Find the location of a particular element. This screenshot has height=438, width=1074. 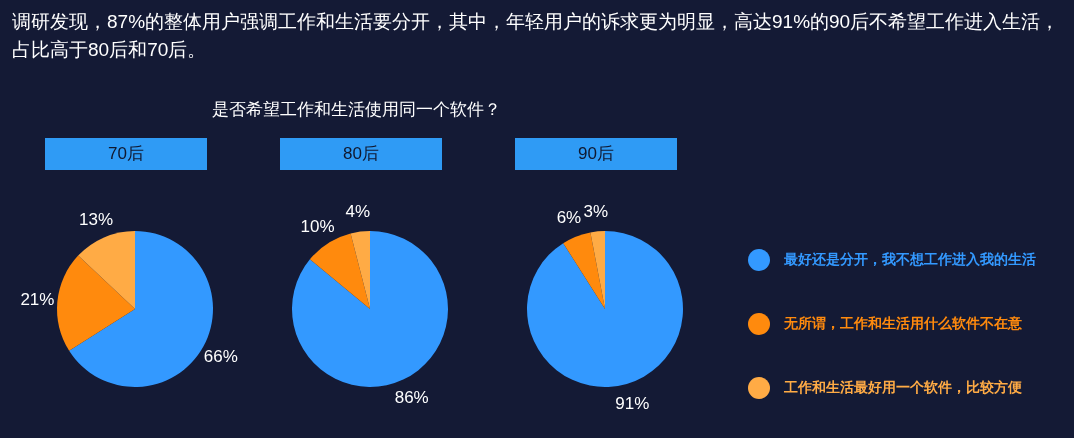

data-label: 3% is located at coordinates (596, 211).